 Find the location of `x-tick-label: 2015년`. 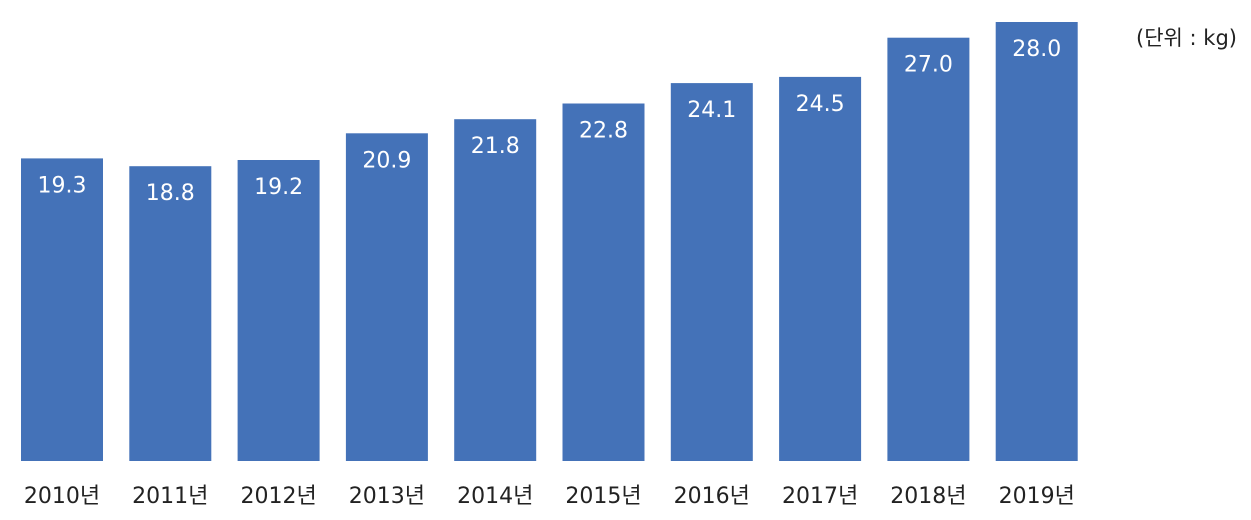

x-tick-label: 2015년 is located at coordinates (603, 496).